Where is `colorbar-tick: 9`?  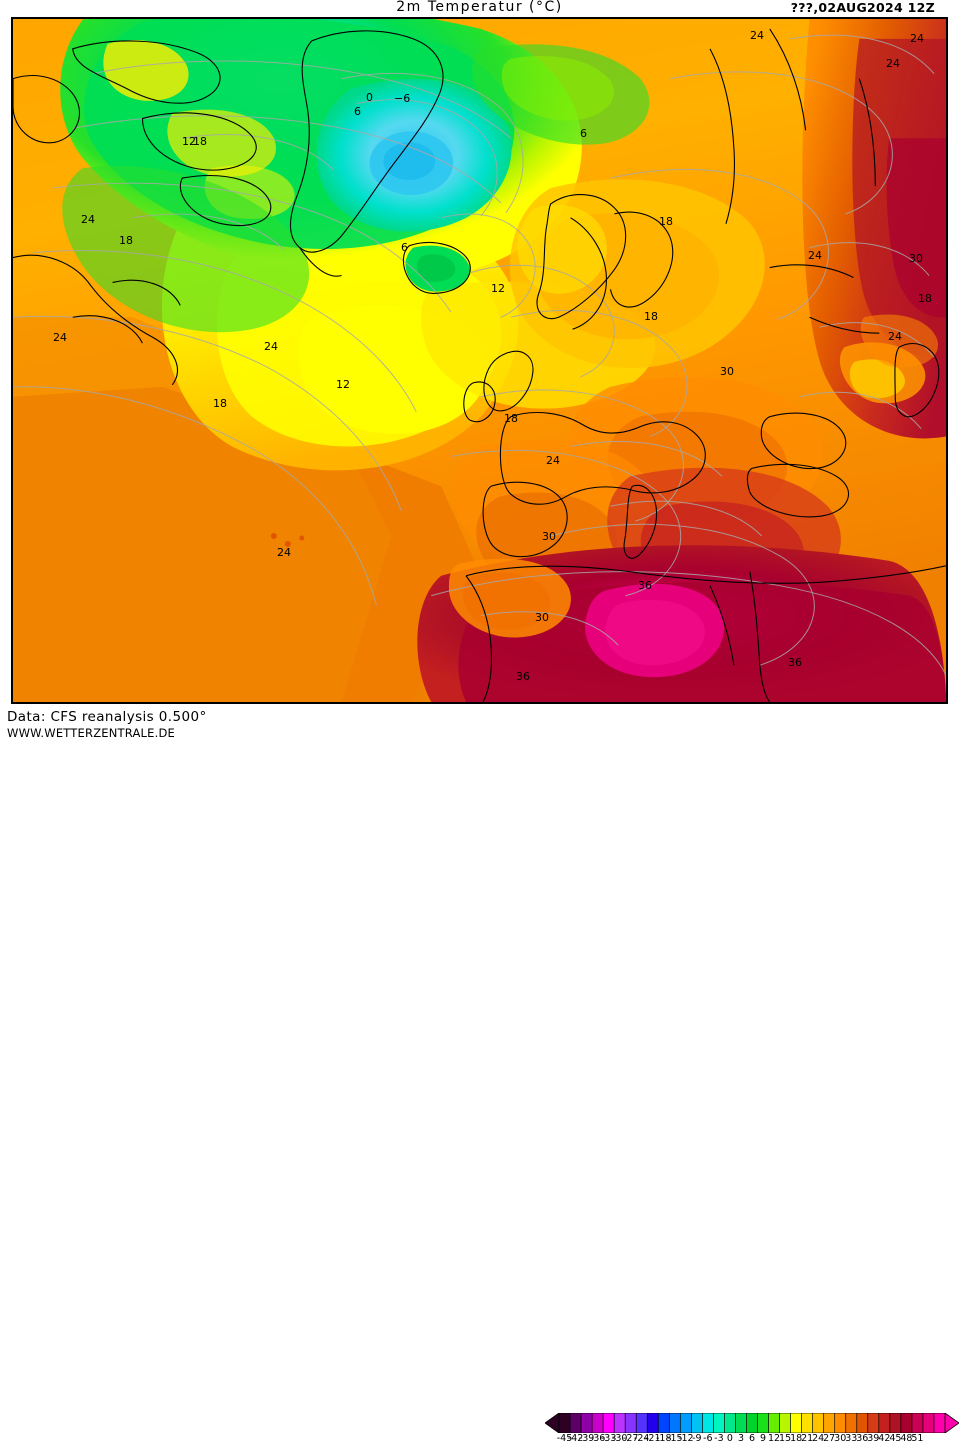 colorbar-tick: 9 is located at coordinates (763, 1438).